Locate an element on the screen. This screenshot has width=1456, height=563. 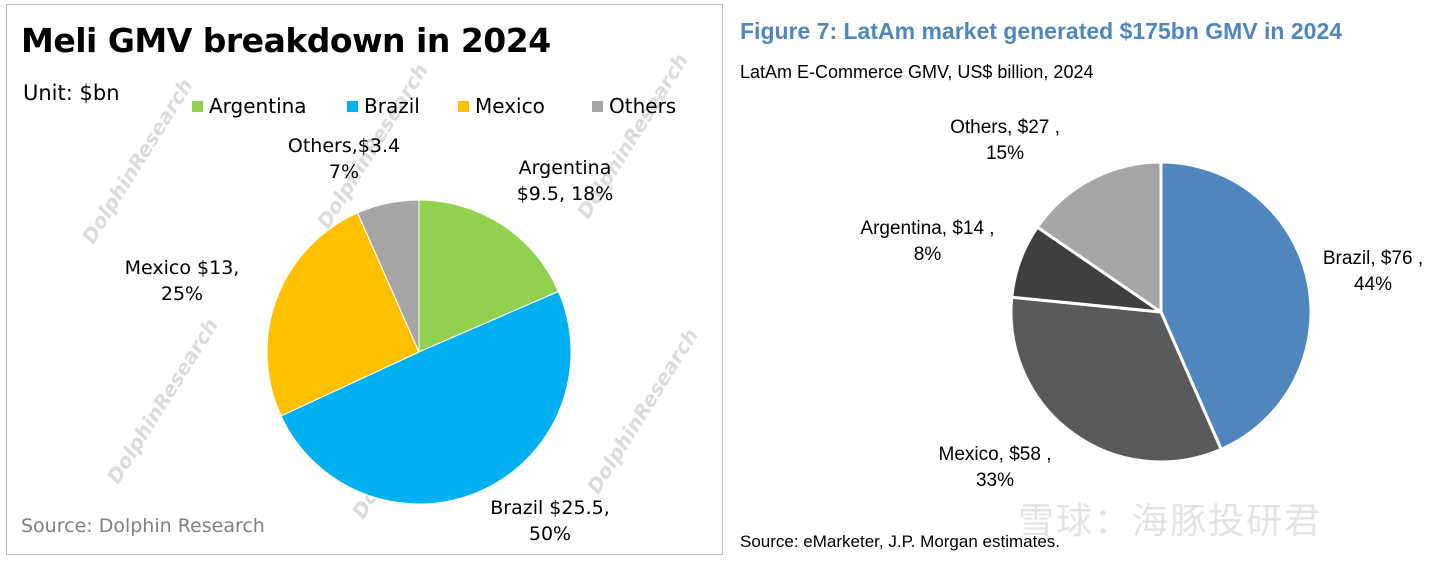
data-label-line: Others,$3.4 is located at coordinates (344, 146).